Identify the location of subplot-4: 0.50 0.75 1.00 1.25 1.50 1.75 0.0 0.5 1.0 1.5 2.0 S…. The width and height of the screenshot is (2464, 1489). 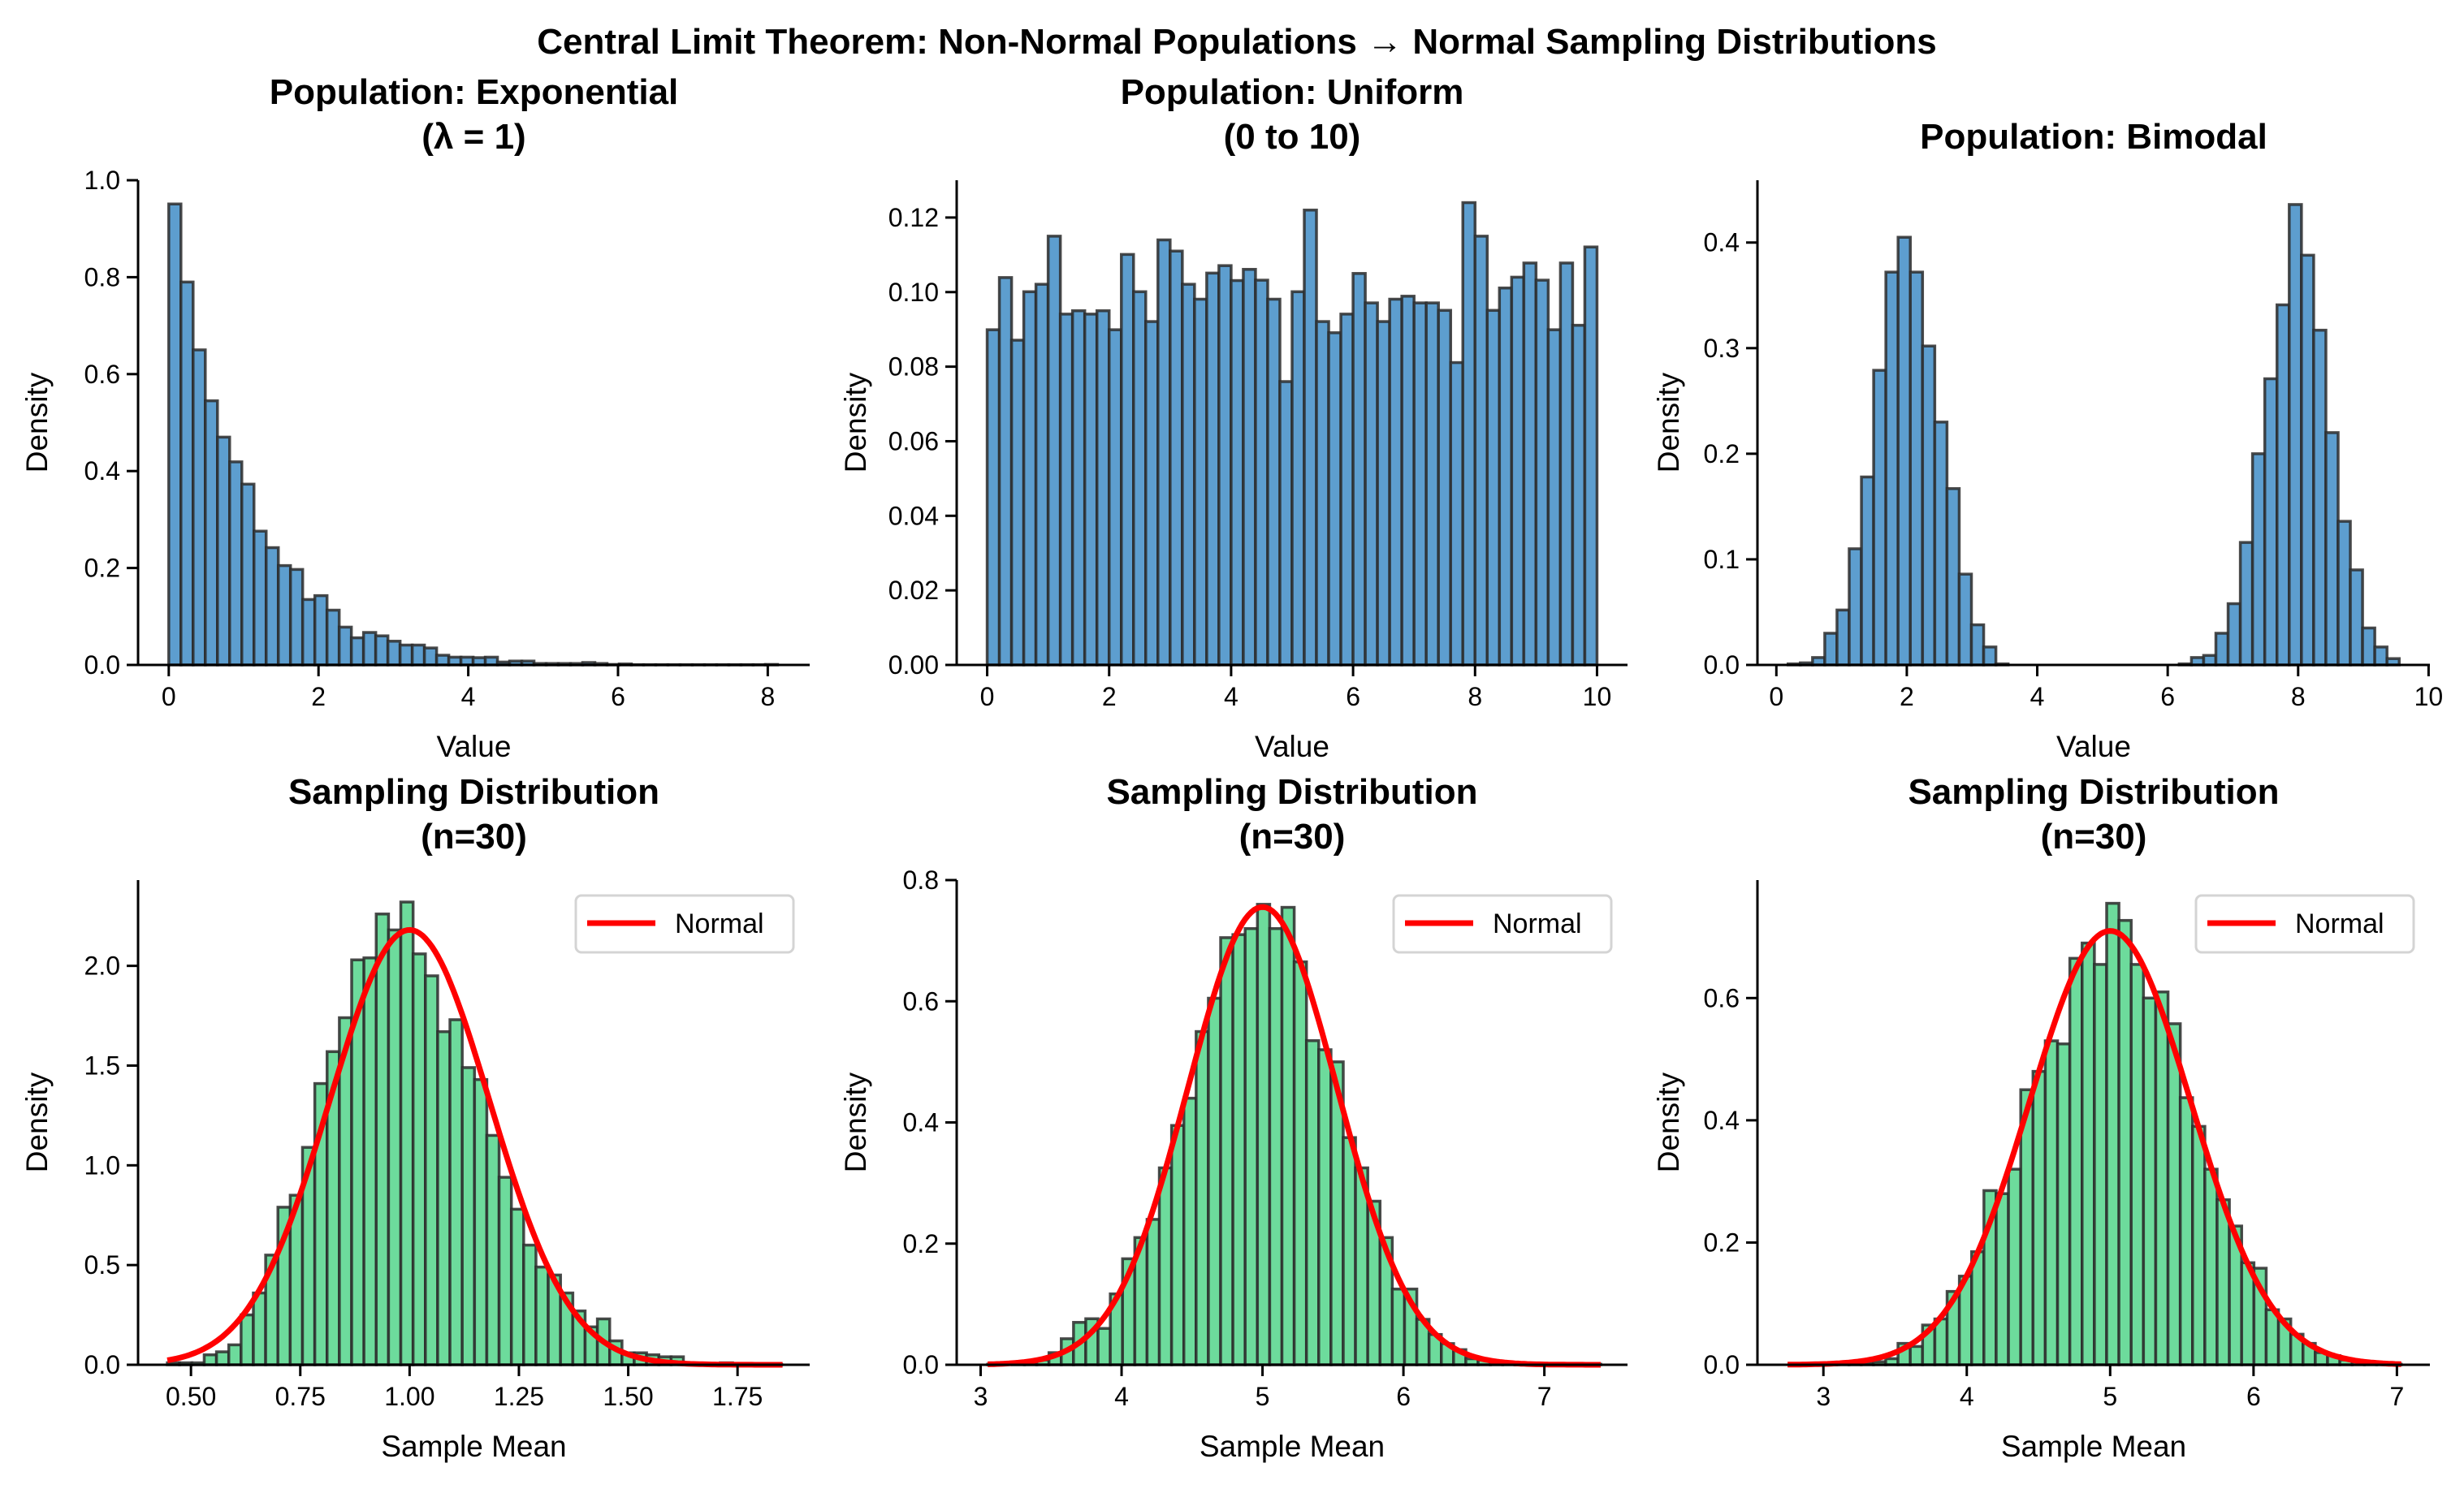
(415, 1117).